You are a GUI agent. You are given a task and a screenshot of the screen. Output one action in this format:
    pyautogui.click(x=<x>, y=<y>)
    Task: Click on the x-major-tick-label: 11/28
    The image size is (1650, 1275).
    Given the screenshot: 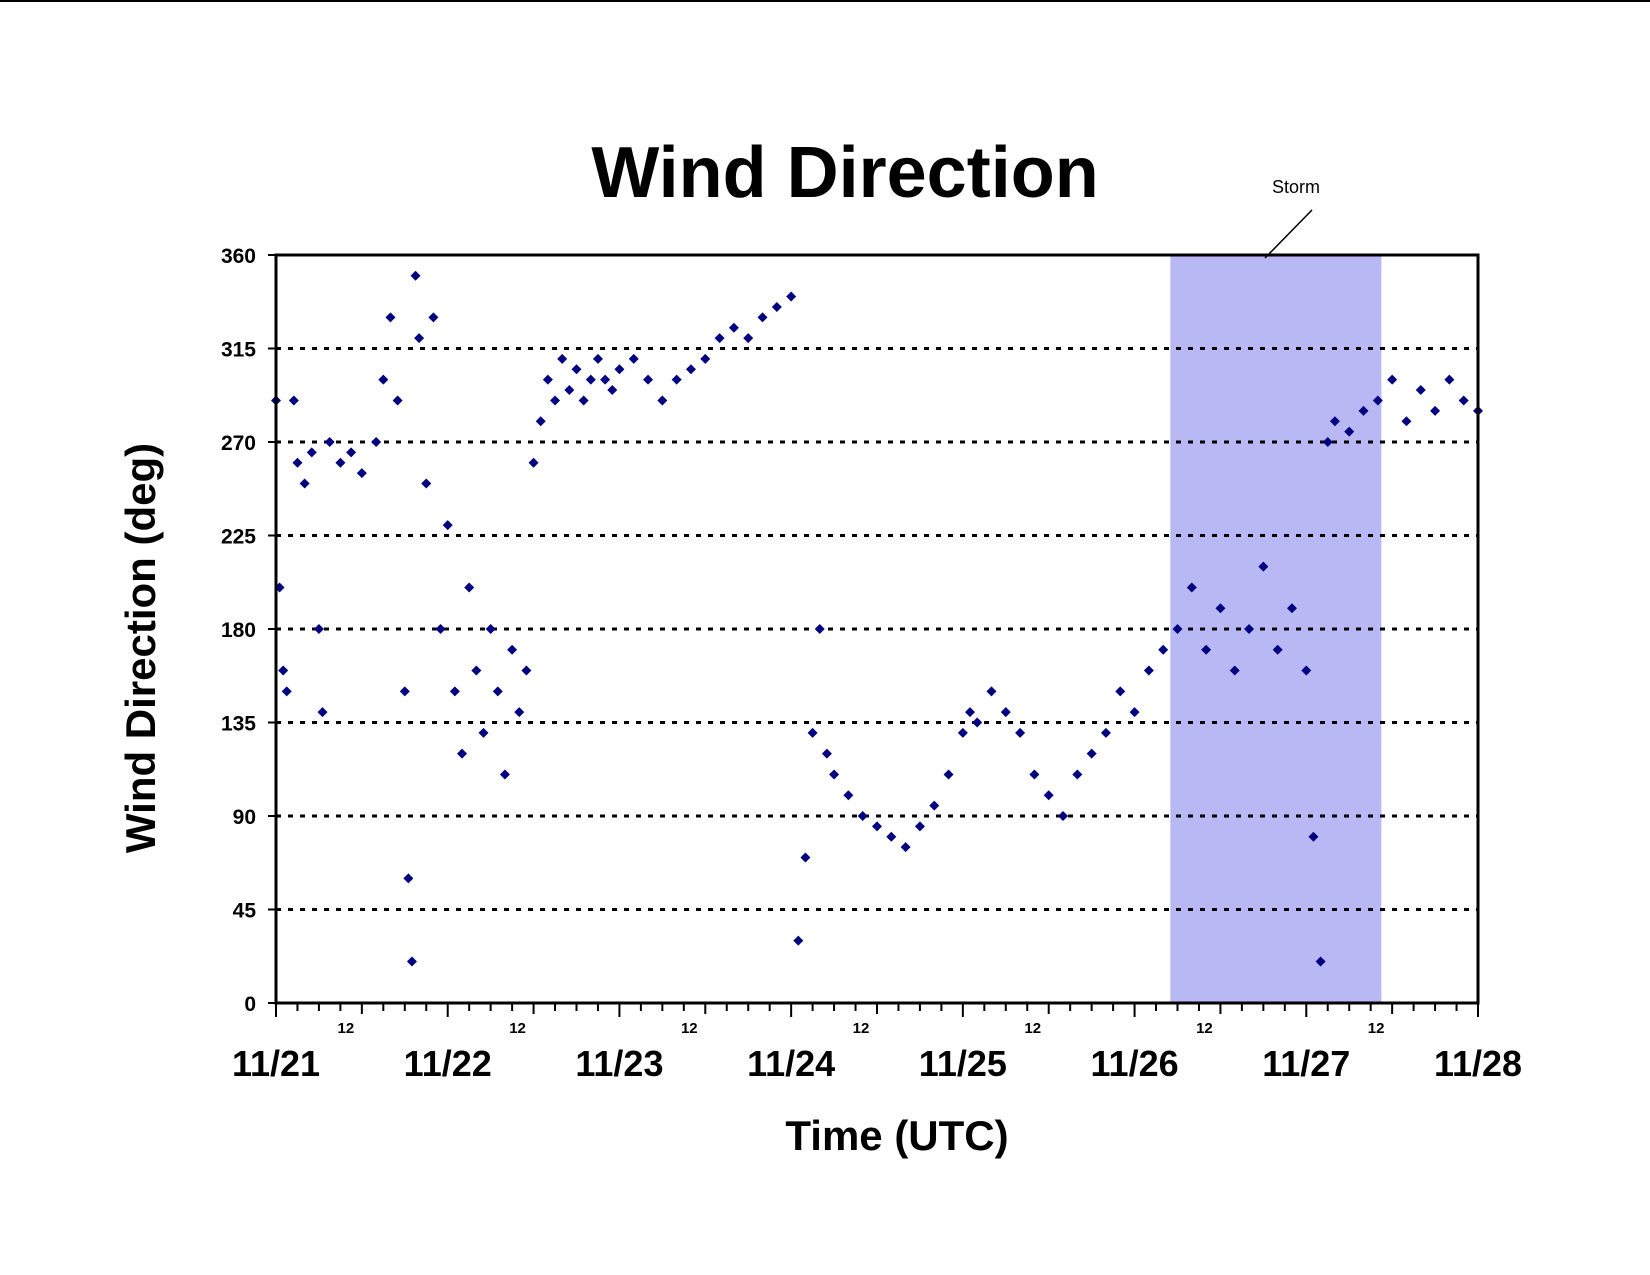 What is the action you would take?
    pyautogui.click(x=1478, y=1063)
    